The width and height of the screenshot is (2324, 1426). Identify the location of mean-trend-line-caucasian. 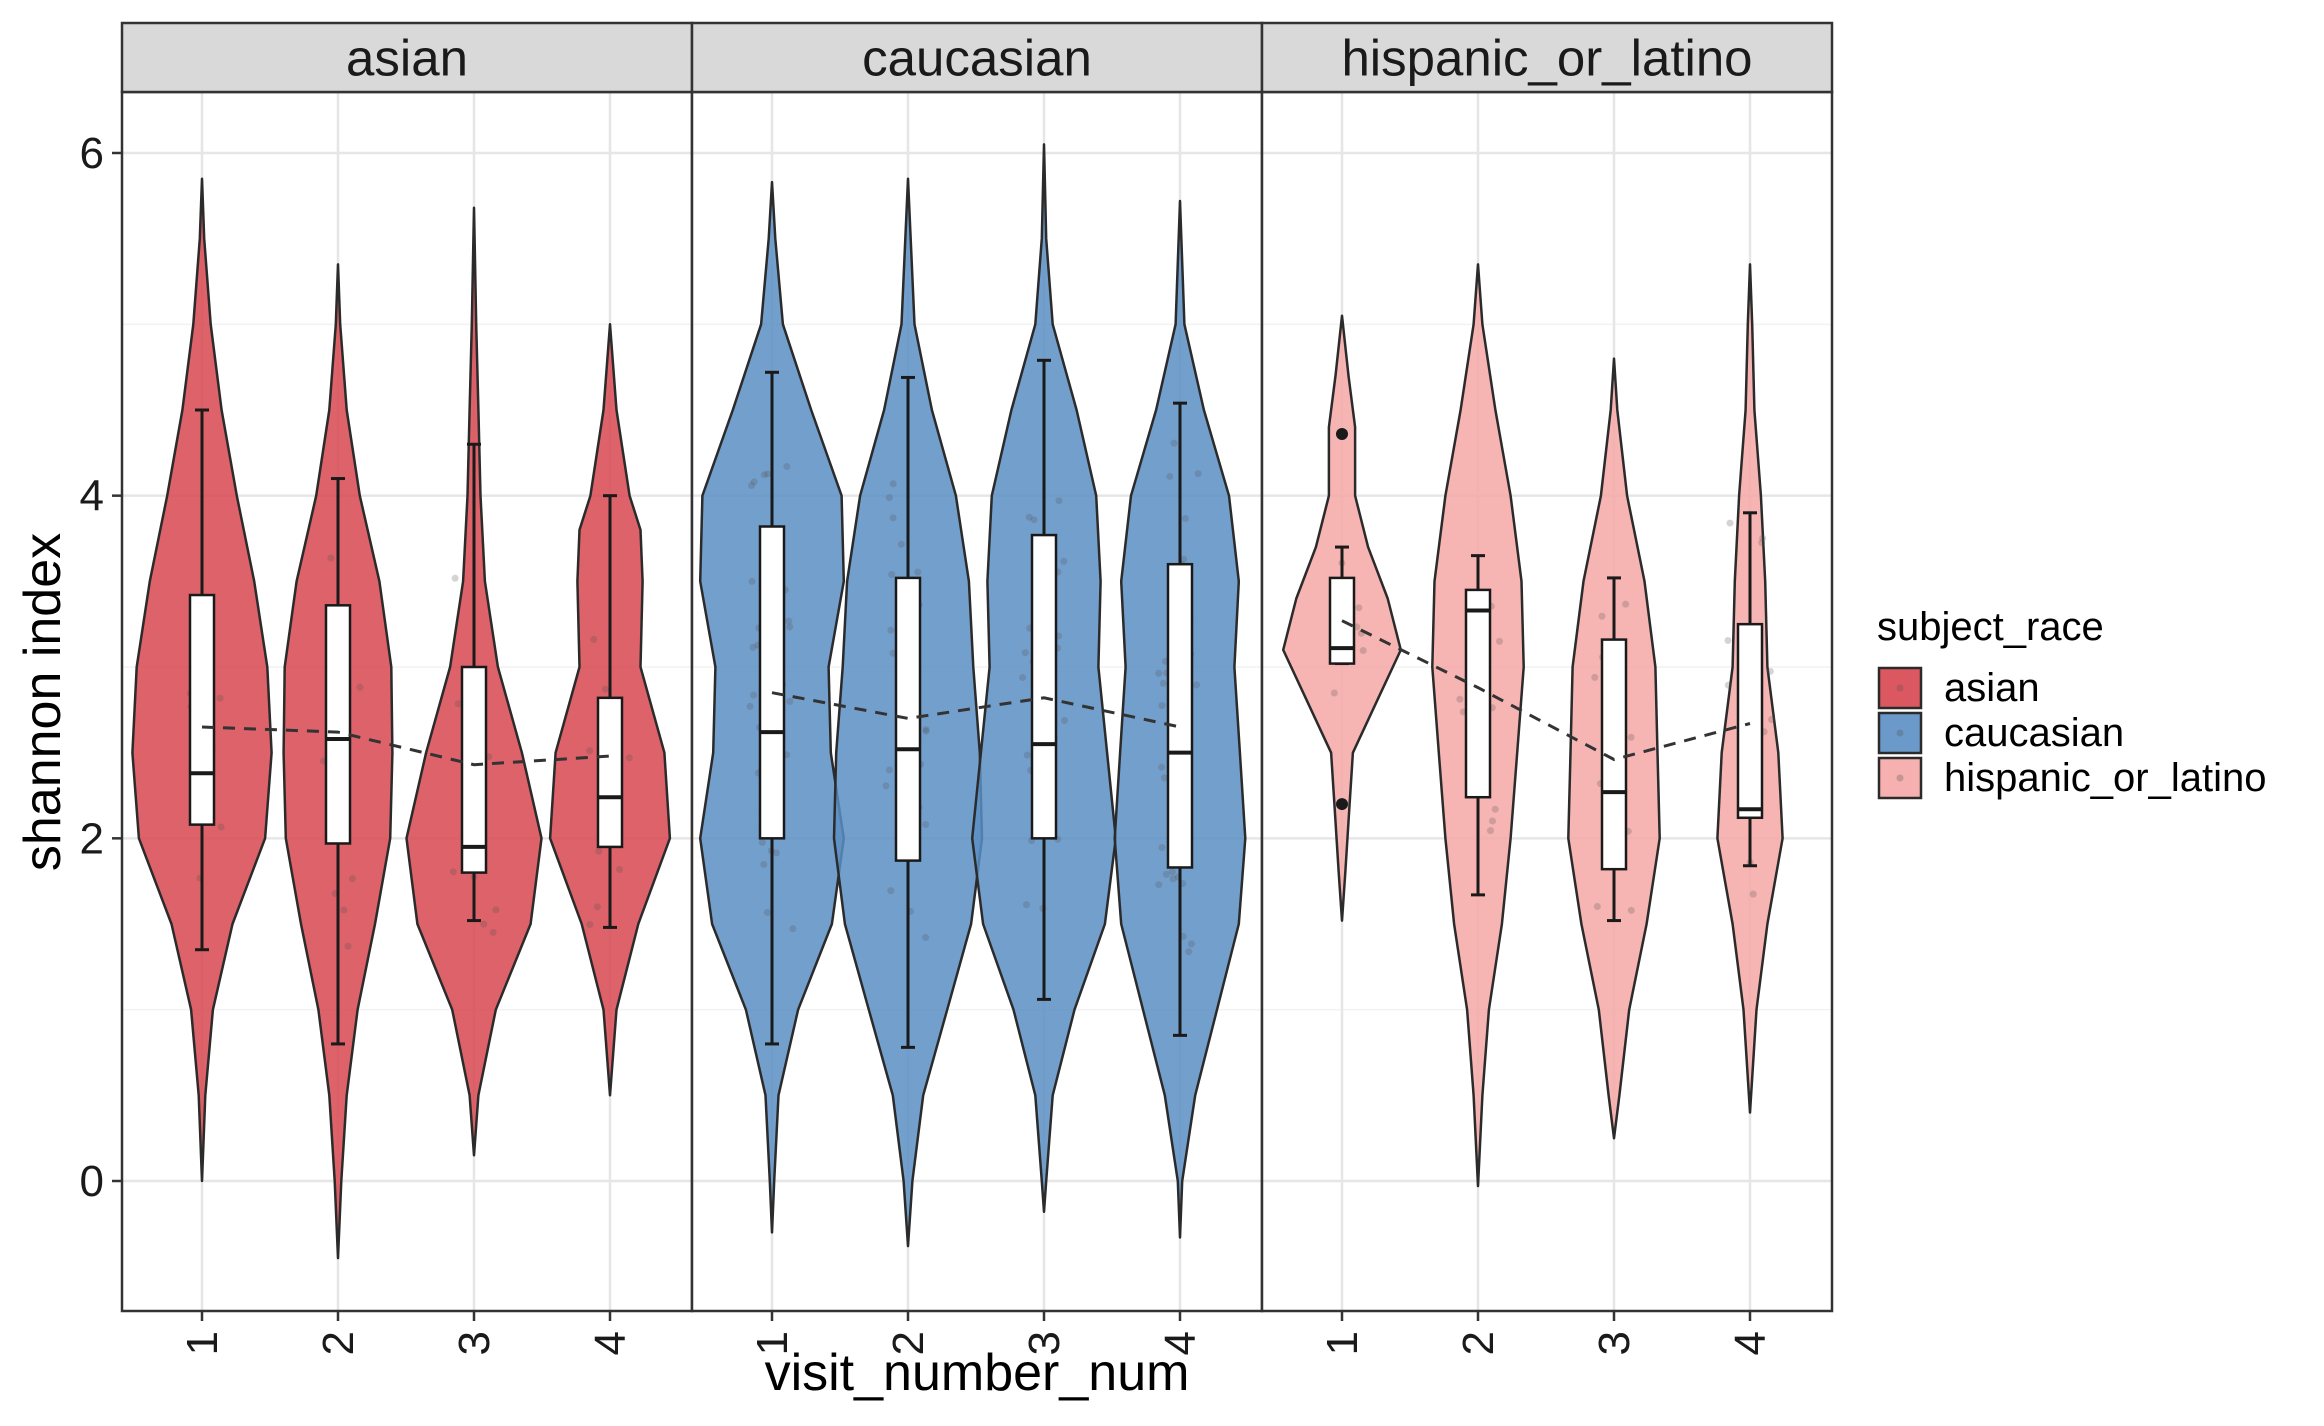
(976, 710).